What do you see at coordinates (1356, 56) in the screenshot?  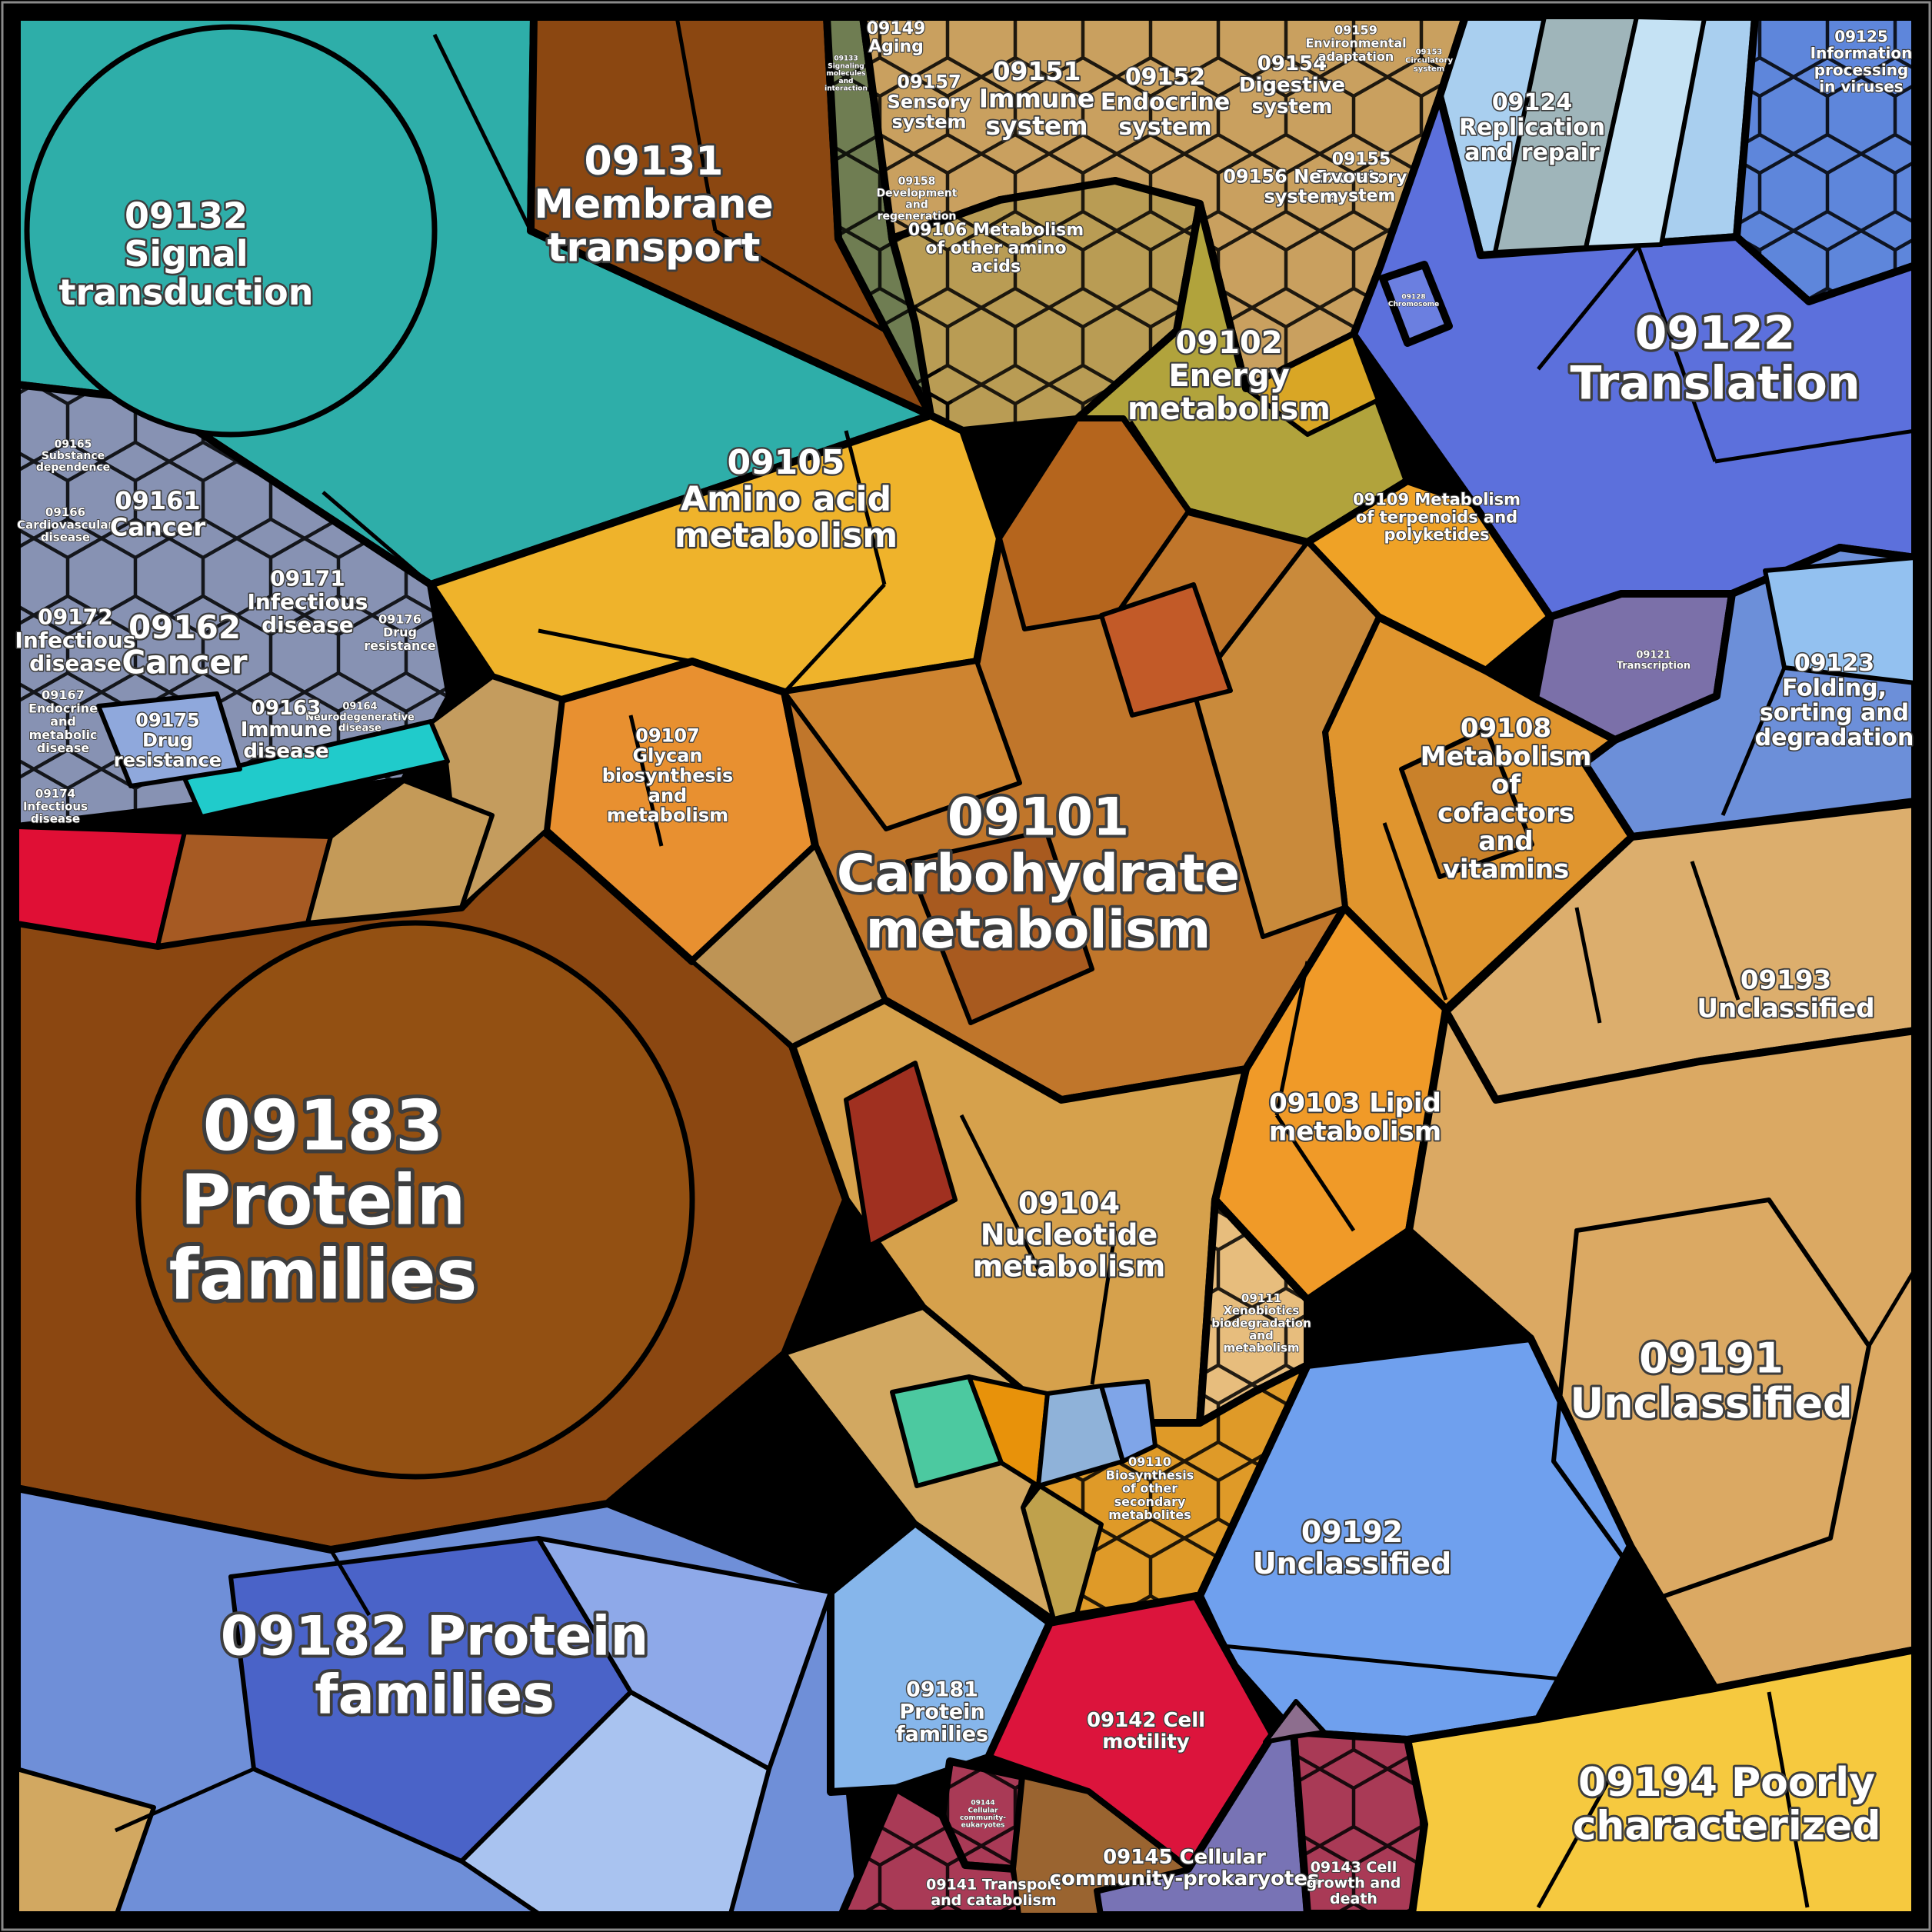 I see `label-line-09159-2: adaptation` at bounding box center [1356, 56].